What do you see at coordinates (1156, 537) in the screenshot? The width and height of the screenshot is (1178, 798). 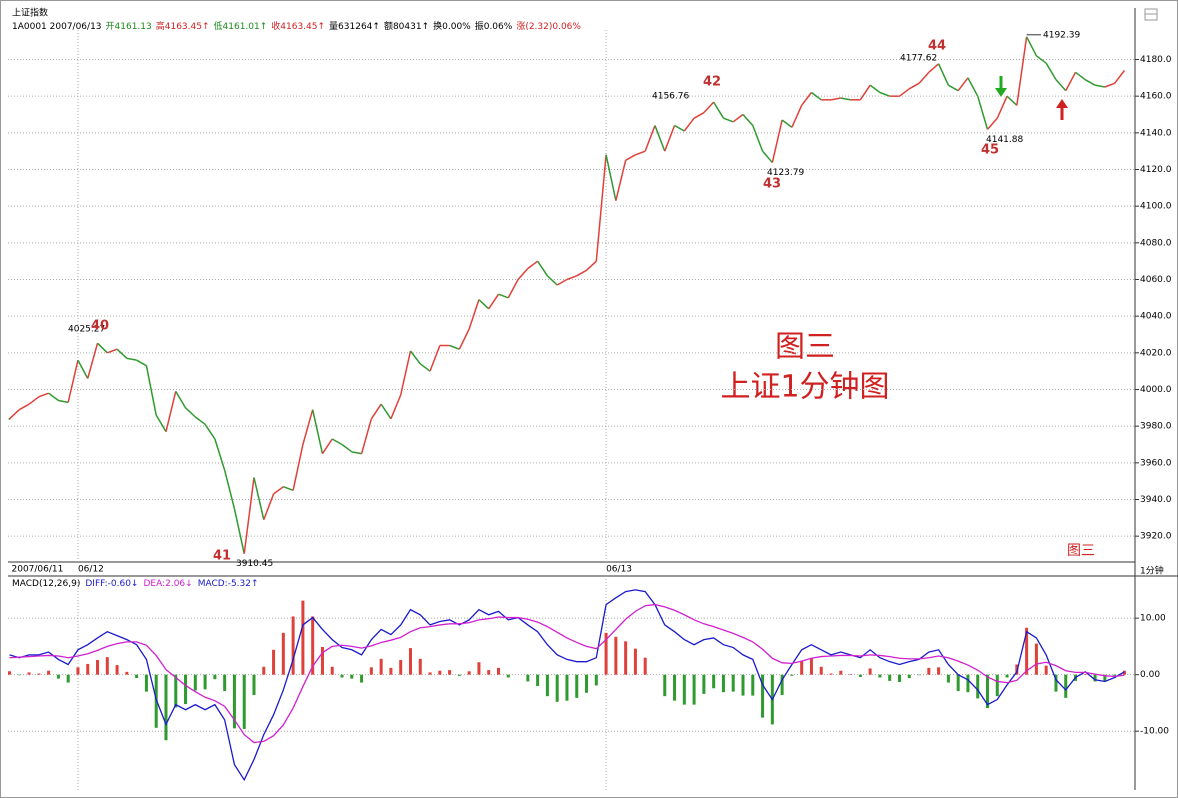 I see `y-tick-label: 3920.0` at bounding box center [1156, 537].